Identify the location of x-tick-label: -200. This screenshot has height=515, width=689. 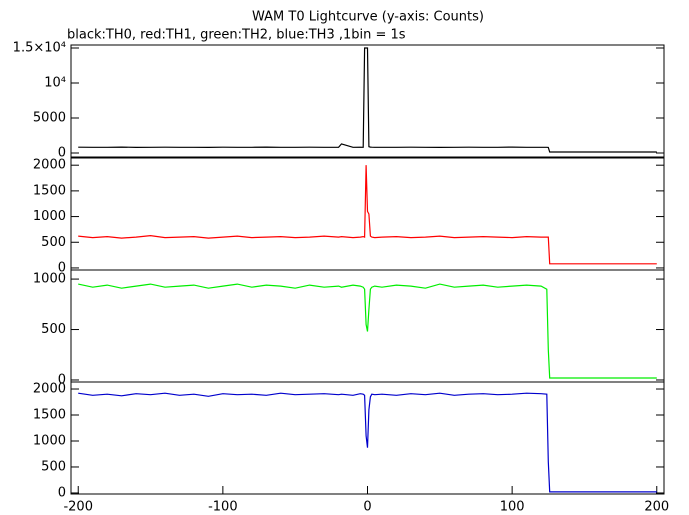
(78, 507).